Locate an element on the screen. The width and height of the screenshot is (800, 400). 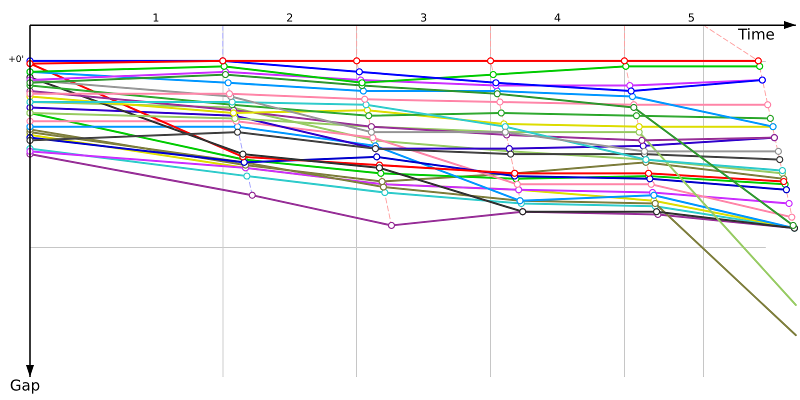
x-axis-title: Time is located at coordinates (756, 35).